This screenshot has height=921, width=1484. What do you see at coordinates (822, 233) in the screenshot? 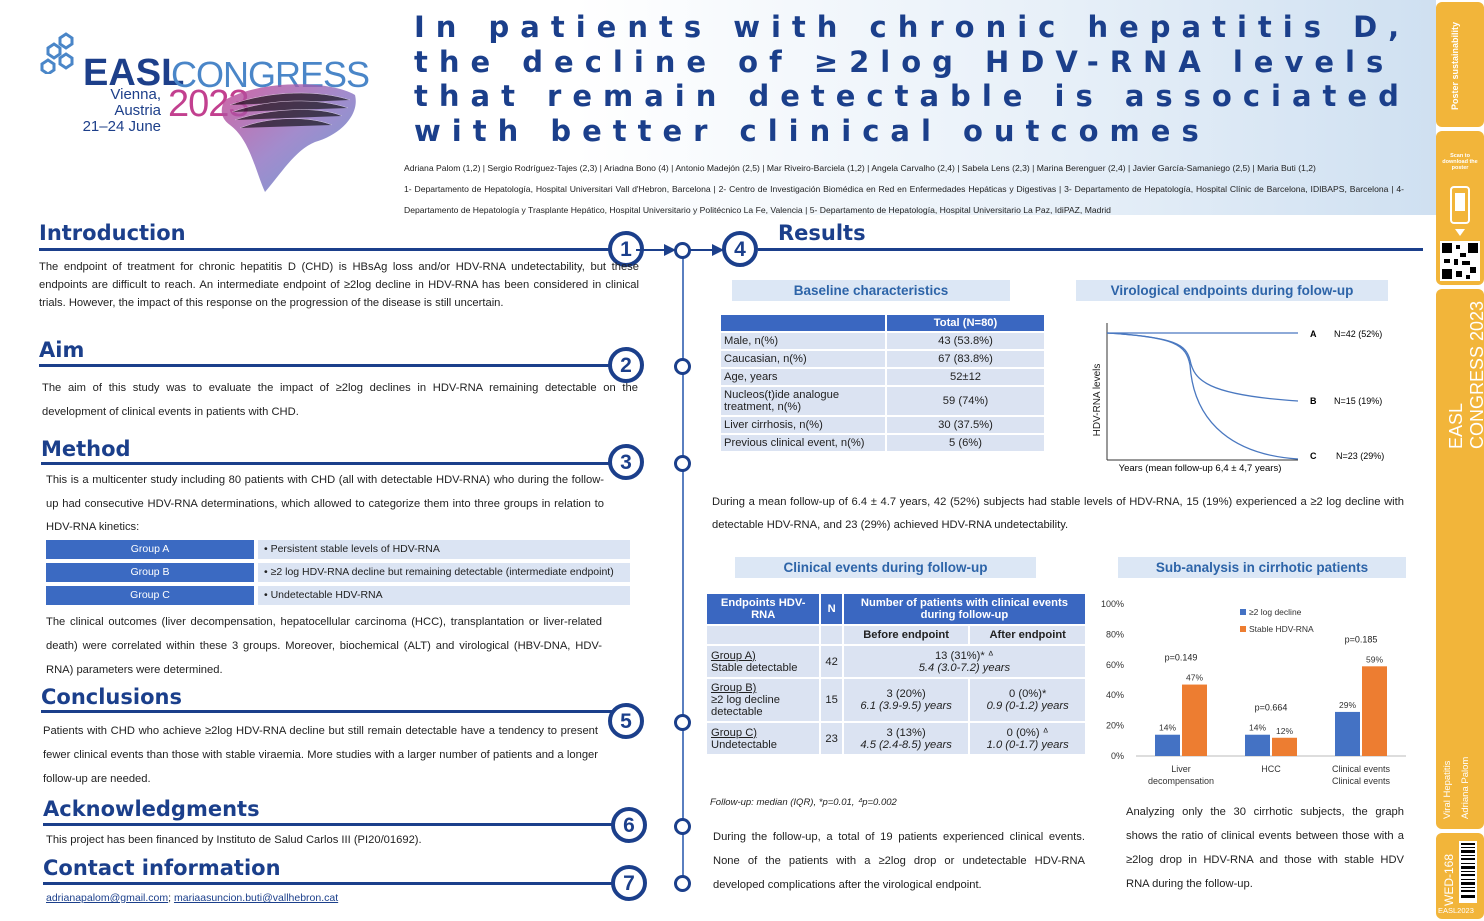
I see `results-heading: Results` at bounding box center [822, 233].